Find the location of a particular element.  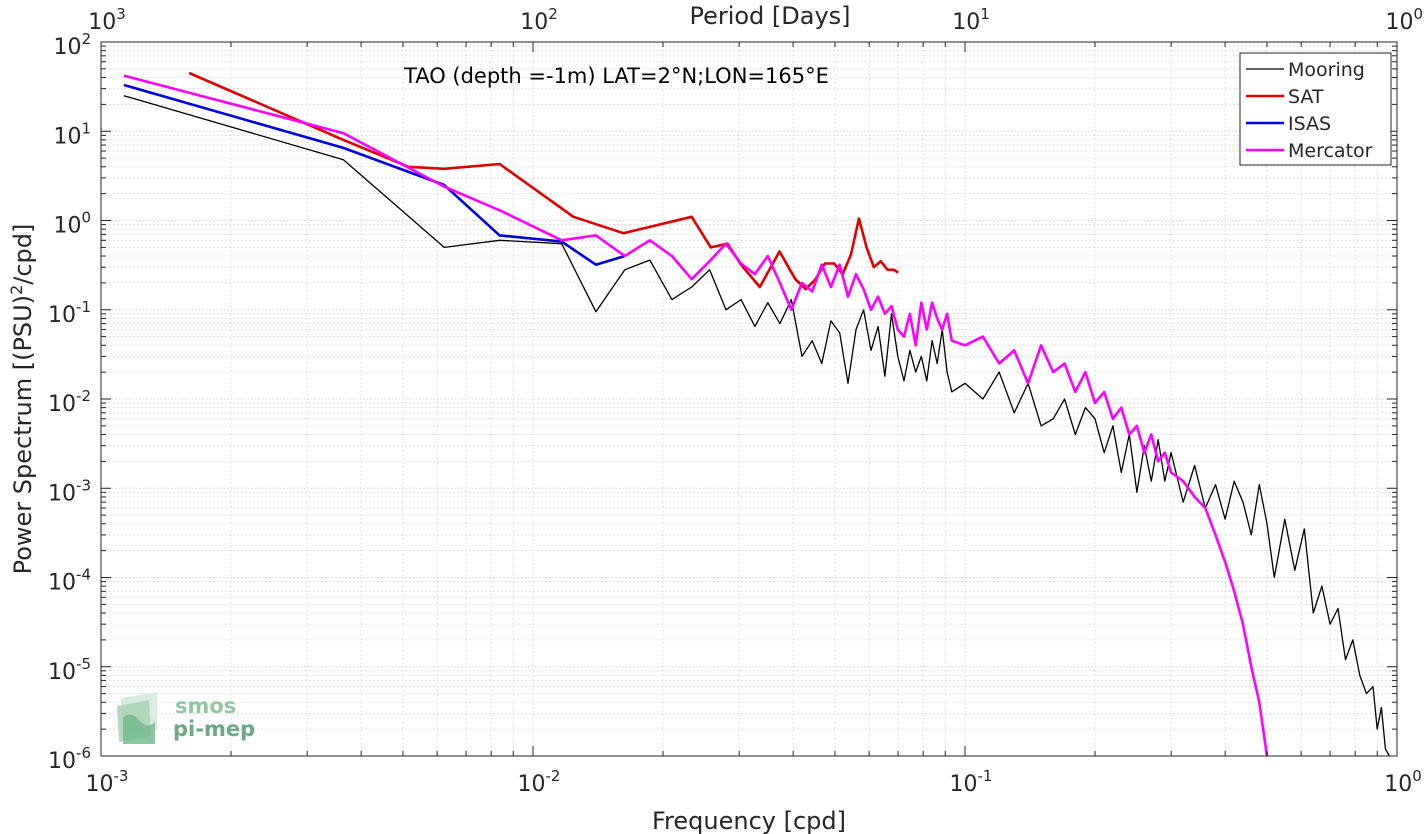

y-tick-label: 10⁻⁶ is located at coordinates (69, 759).